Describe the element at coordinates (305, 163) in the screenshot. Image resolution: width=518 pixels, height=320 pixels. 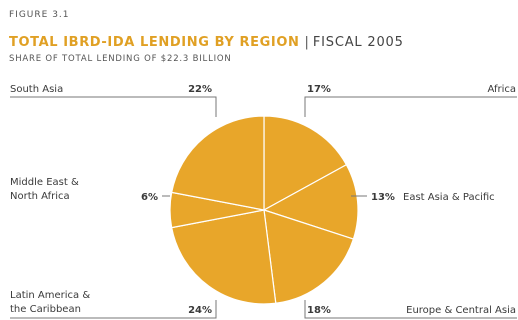
I see `pie-slice-africa` at that location.